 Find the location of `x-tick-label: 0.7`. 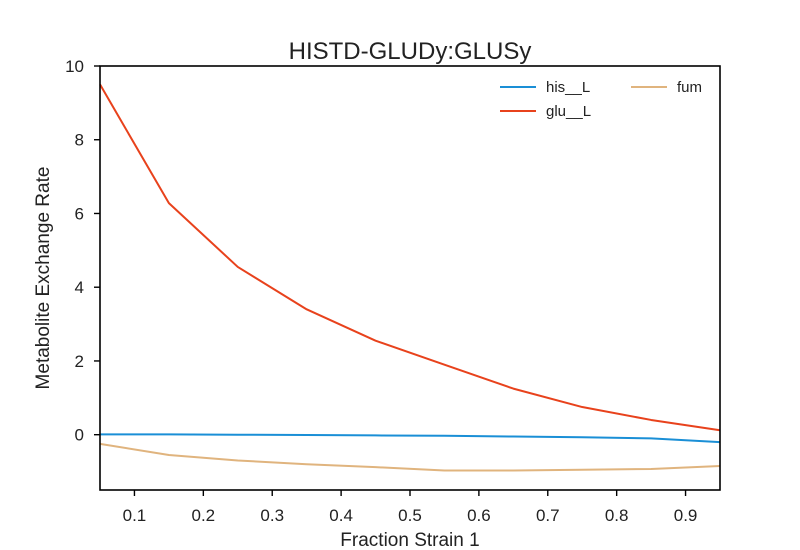

x-tick-label: 0.7 is located at coordinates (548, 515).